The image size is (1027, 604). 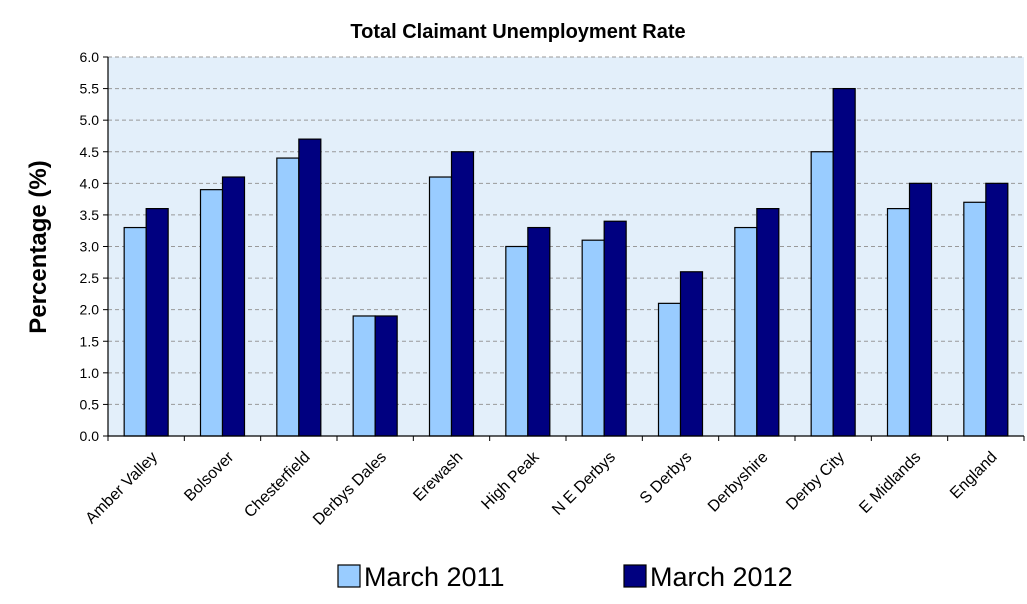 I want to click on y-tick-label: 1.0, so click(x=90, y=373).